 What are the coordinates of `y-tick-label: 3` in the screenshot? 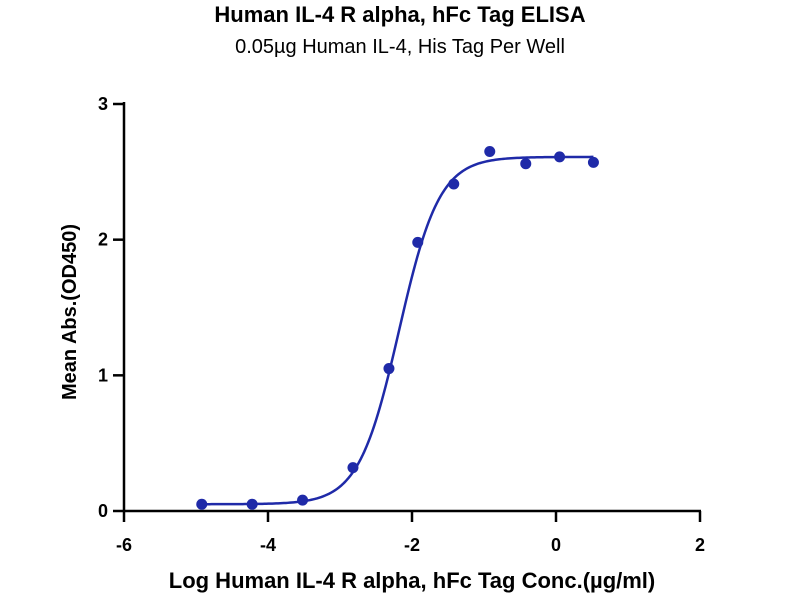 It's located at (103, 104).